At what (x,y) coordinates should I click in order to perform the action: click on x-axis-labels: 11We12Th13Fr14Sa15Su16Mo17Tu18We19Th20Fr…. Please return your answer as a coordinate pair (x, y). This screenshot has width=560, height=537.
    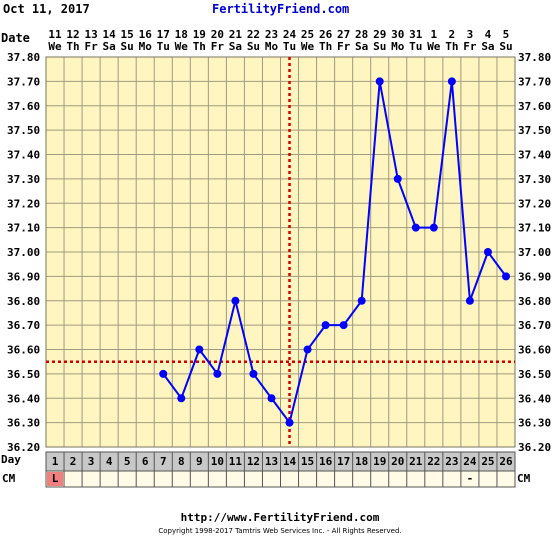
    Looking at the image, I should click on (280, 40).